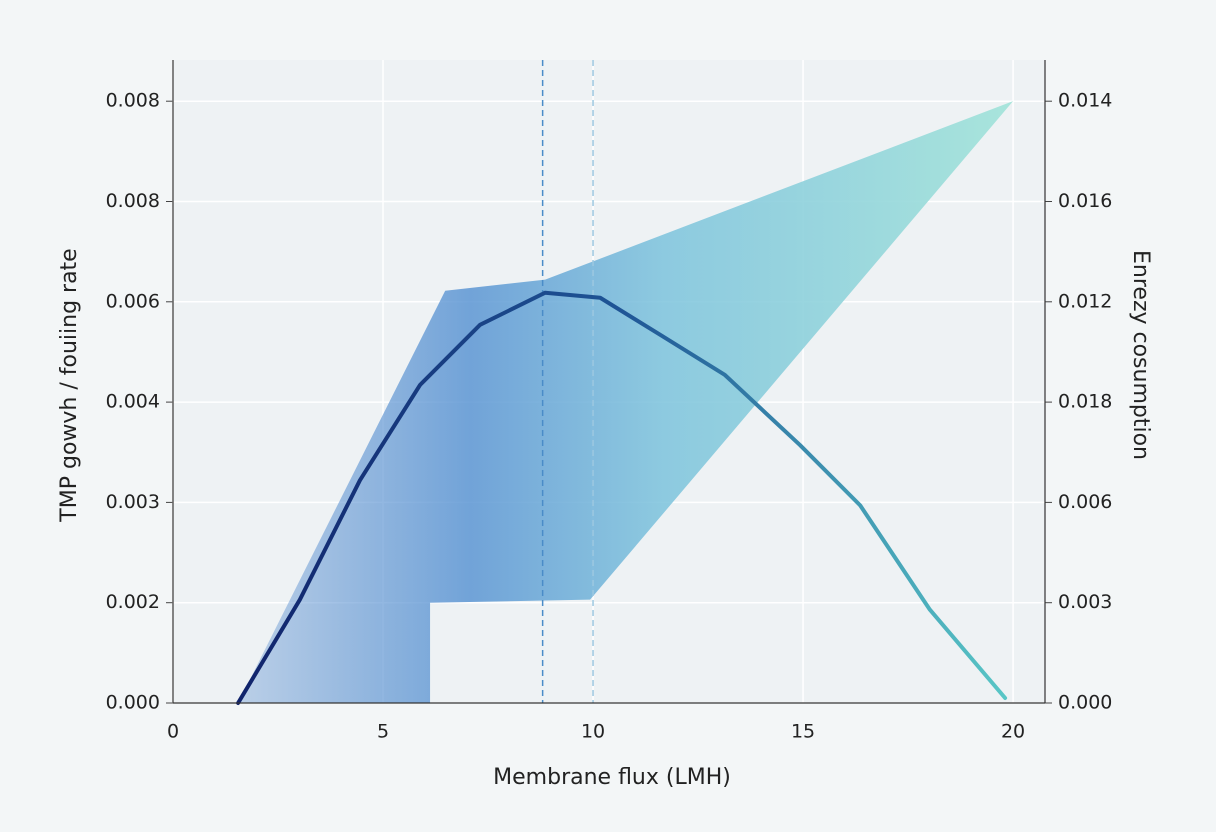 This screenshot has width=1216, height=832. What do you see at coordinates (133, 301) in the screenshot?
I see `y-tick-label: 0.006` at bounding box center [133, 301].